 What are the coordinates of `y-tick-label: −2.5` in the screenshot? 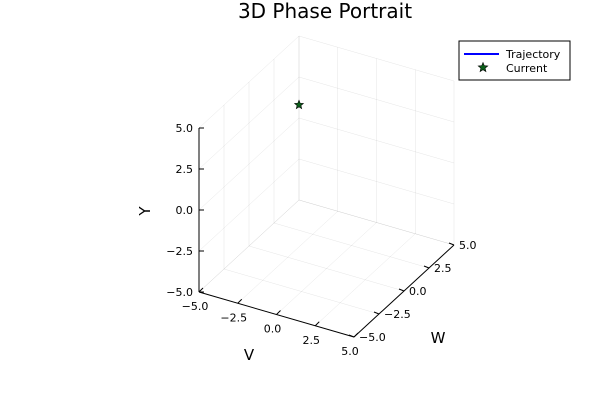 It's located at (397, 314).